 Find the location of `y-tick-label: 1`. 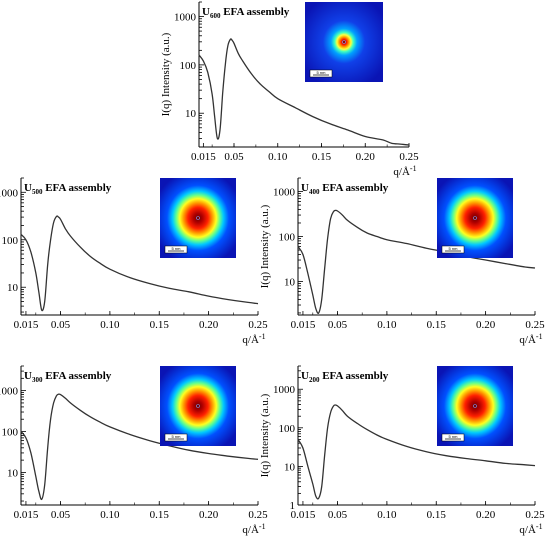

y-tick-label: 1 is located at coordinates (293, 506).